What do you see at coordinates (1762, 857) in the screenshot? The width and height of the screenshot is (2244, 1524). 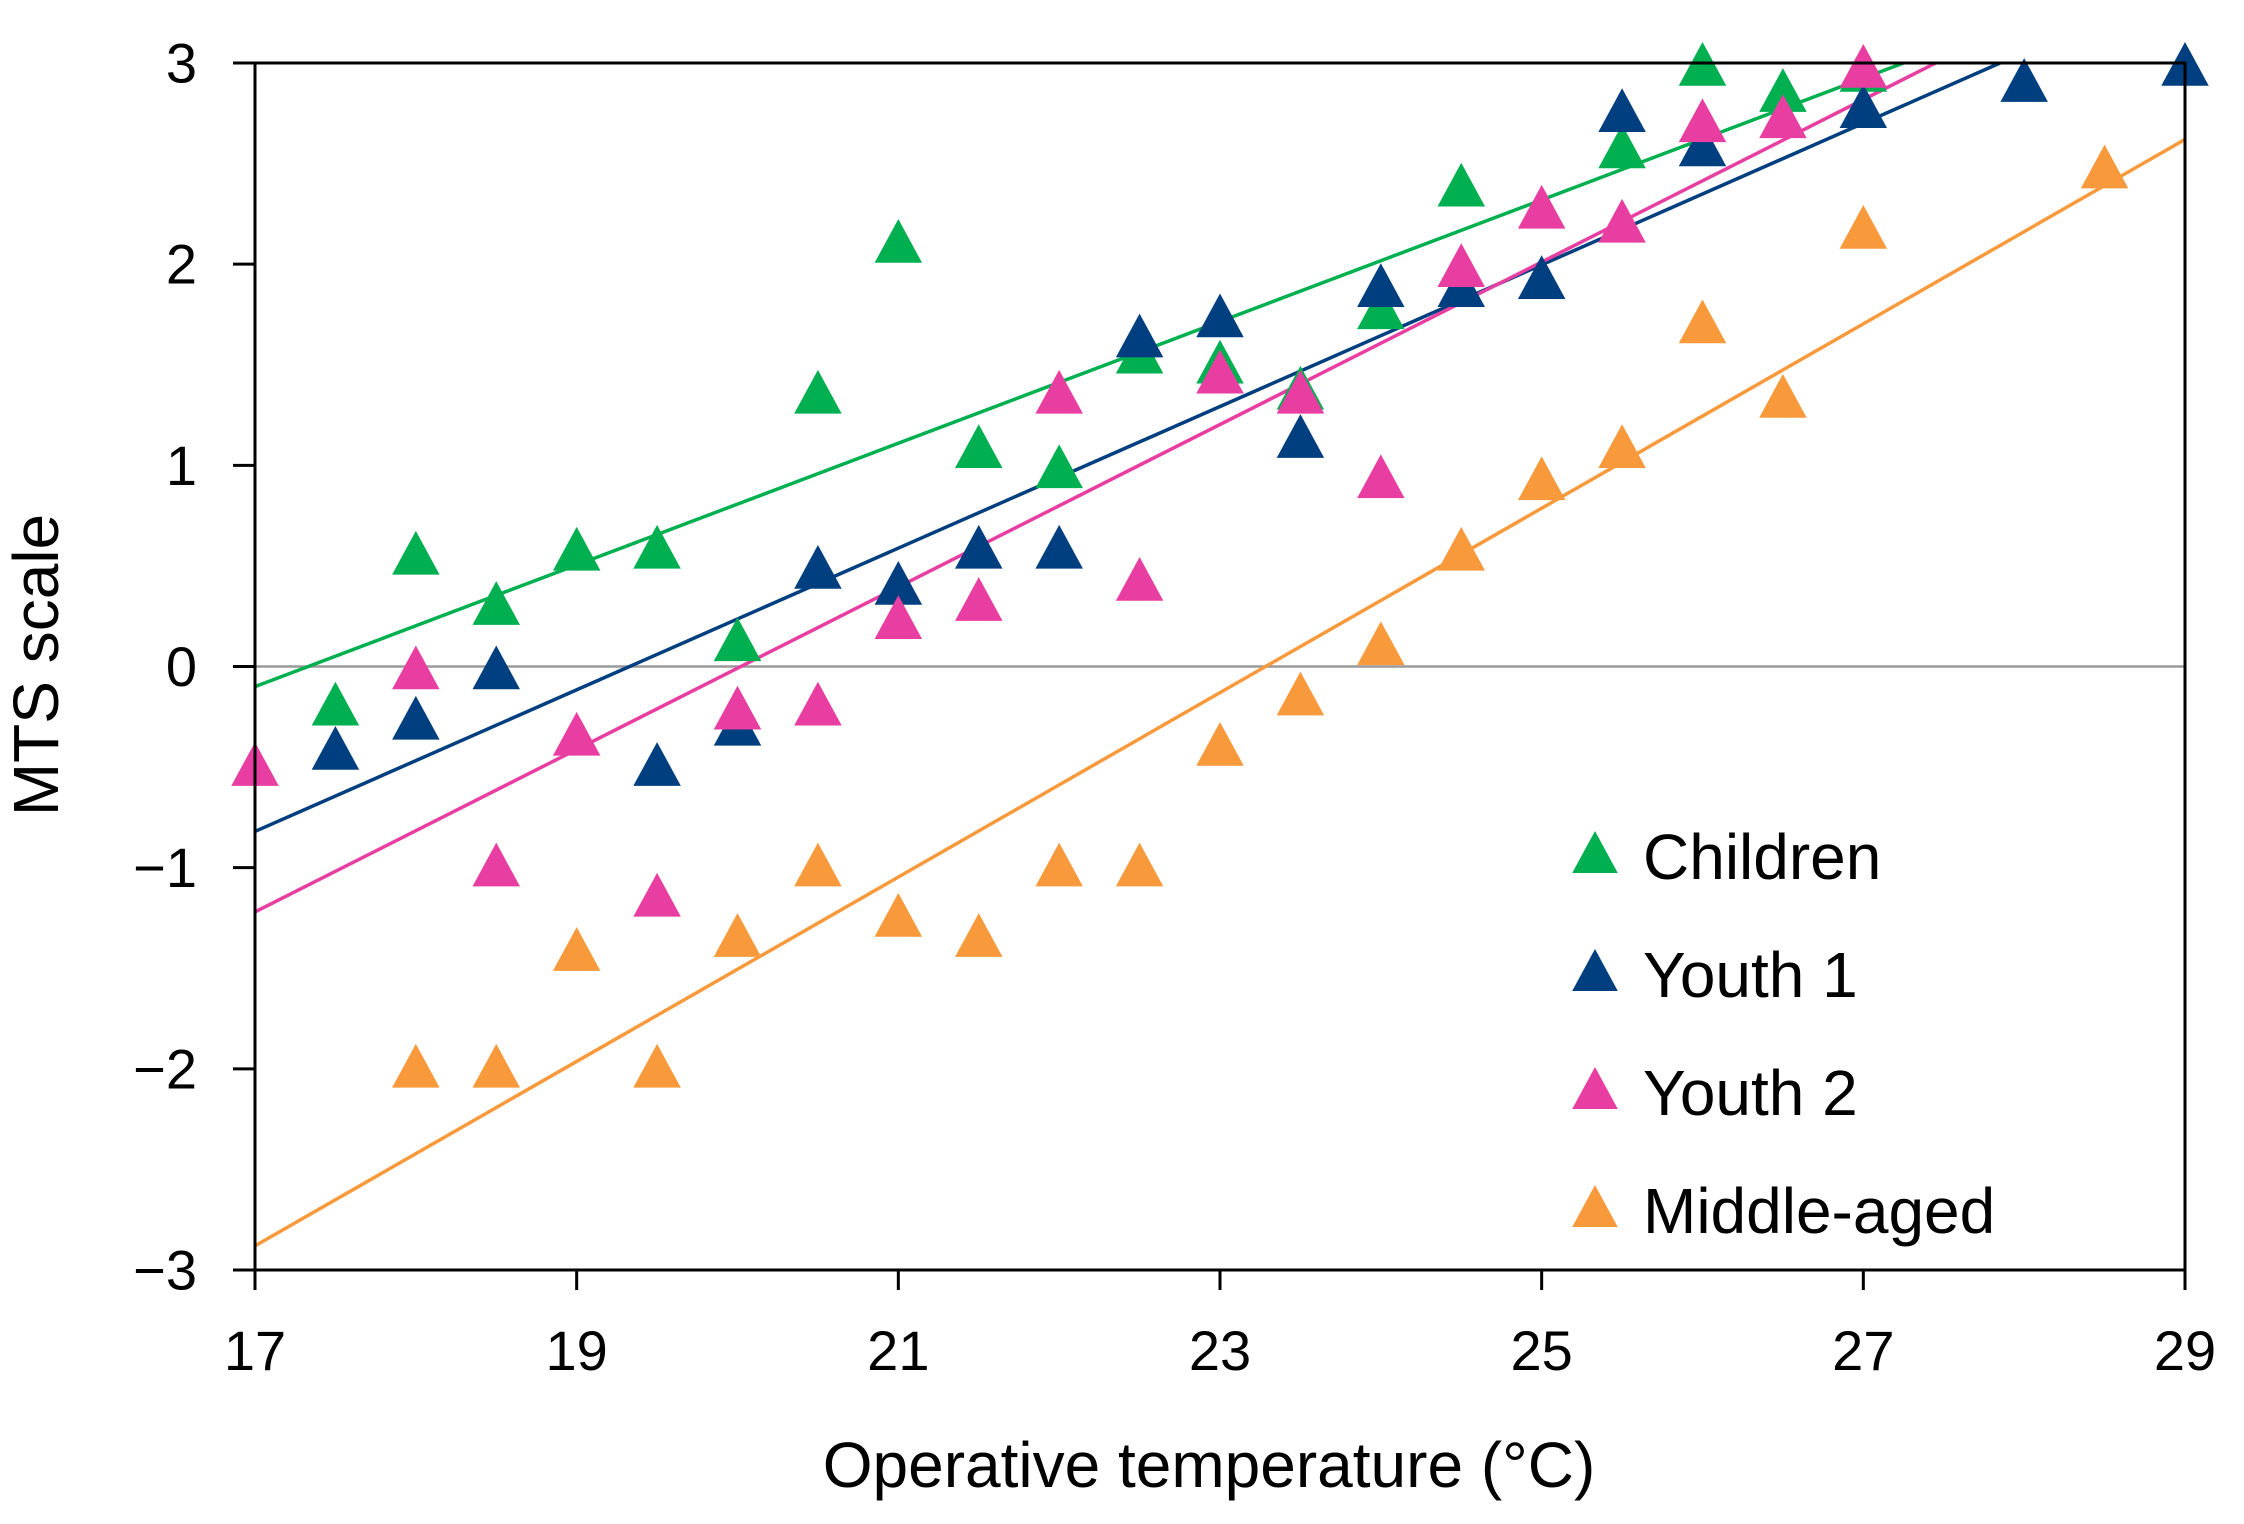 I see `legend-label: Children` at bounding box center [1762, 857].